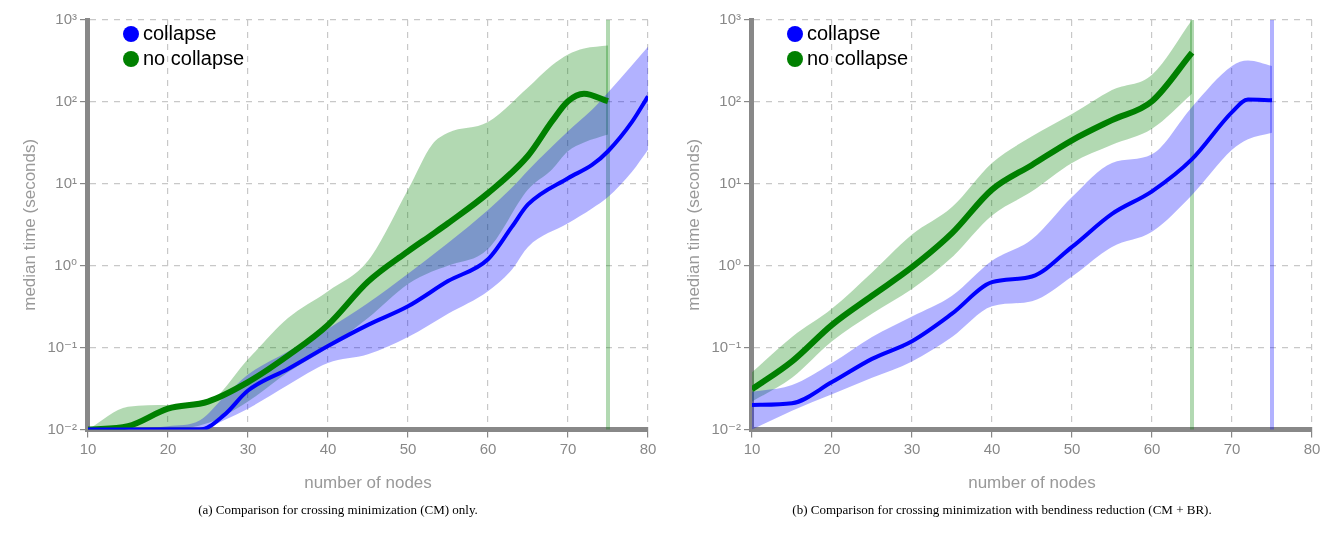 The image size is (1343, 535). Describe the element at coordinates (1002, 510) in the screenshot. I see `text: (b) Comparison for crossing minimization with bendiness reduction (CM + BR).` at that location.